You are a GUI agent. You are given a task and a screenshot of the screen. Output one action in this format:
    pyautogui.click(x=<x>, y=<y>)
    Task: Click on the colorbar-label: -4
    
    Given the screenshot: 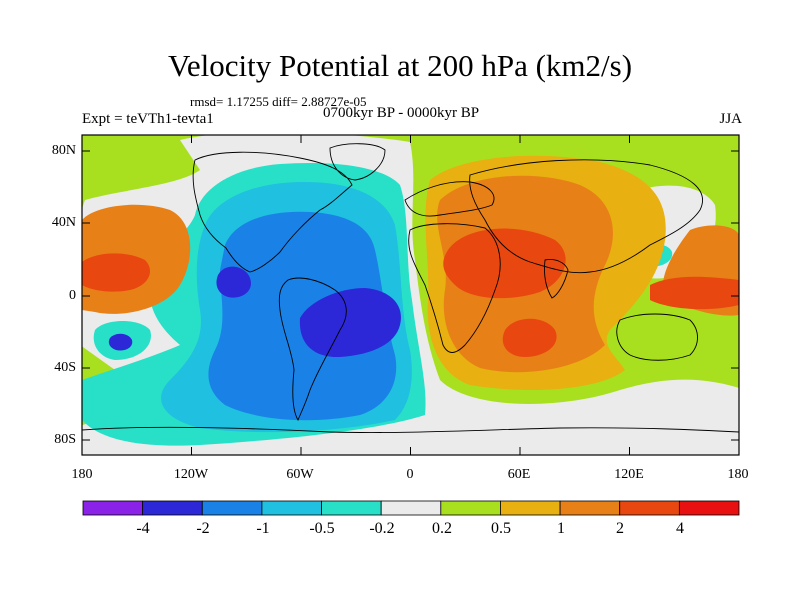 What is the action you would take?
    pyautogui.click(x=143, y=528)
    